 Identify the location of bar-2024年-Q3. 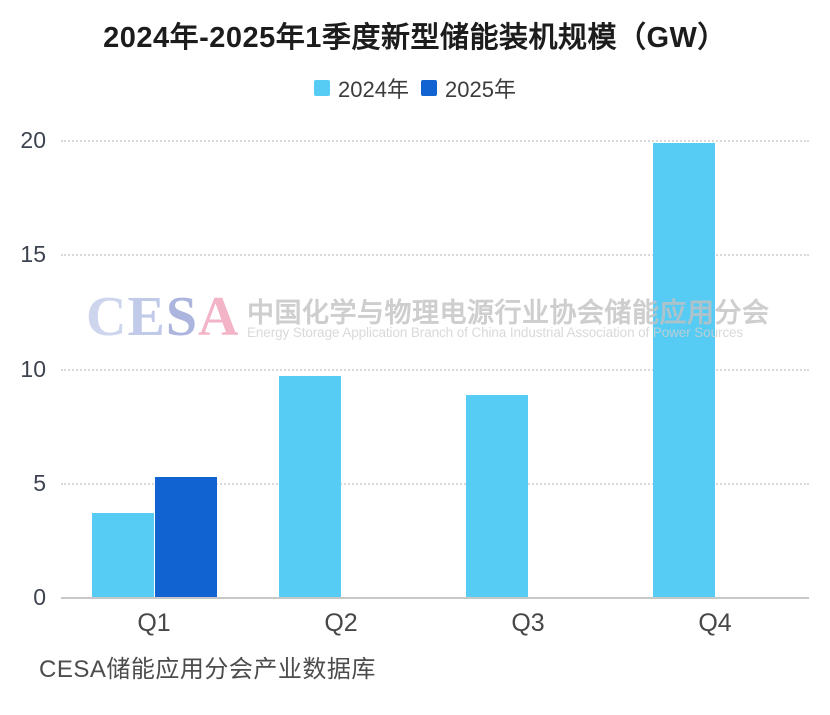
(496, 496).